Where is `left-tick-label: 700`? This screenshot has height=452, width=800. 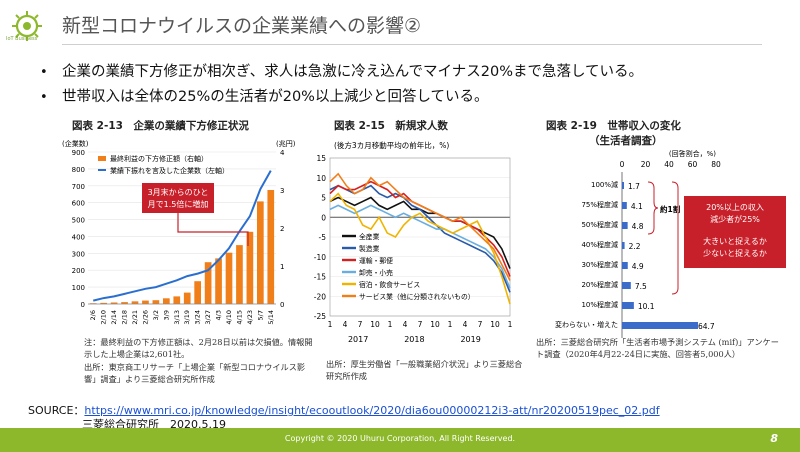
left-tick-label: 700 is located at coordinates (78, 187).